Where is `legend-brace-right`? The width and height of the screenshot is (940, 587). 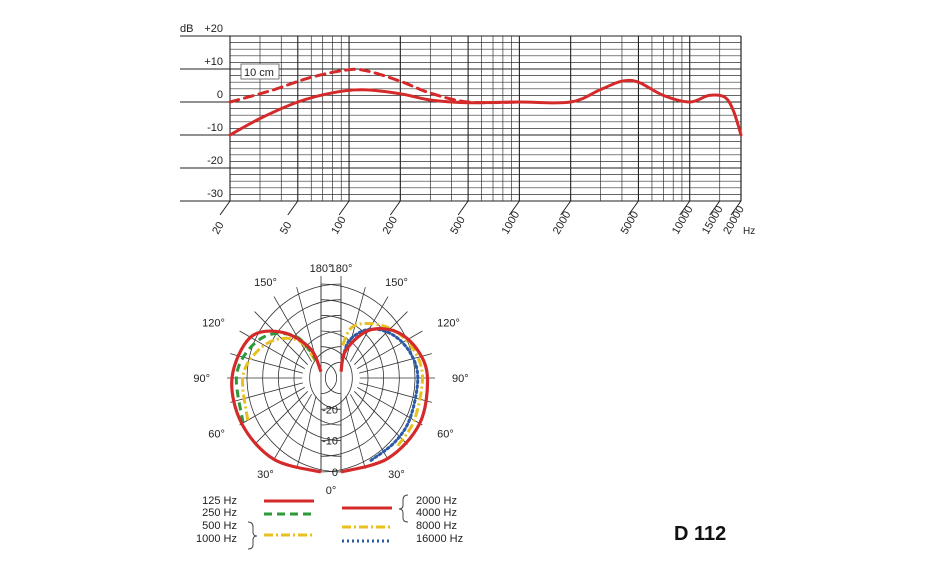
legend-brace-right is located at coordinates (403, 508).